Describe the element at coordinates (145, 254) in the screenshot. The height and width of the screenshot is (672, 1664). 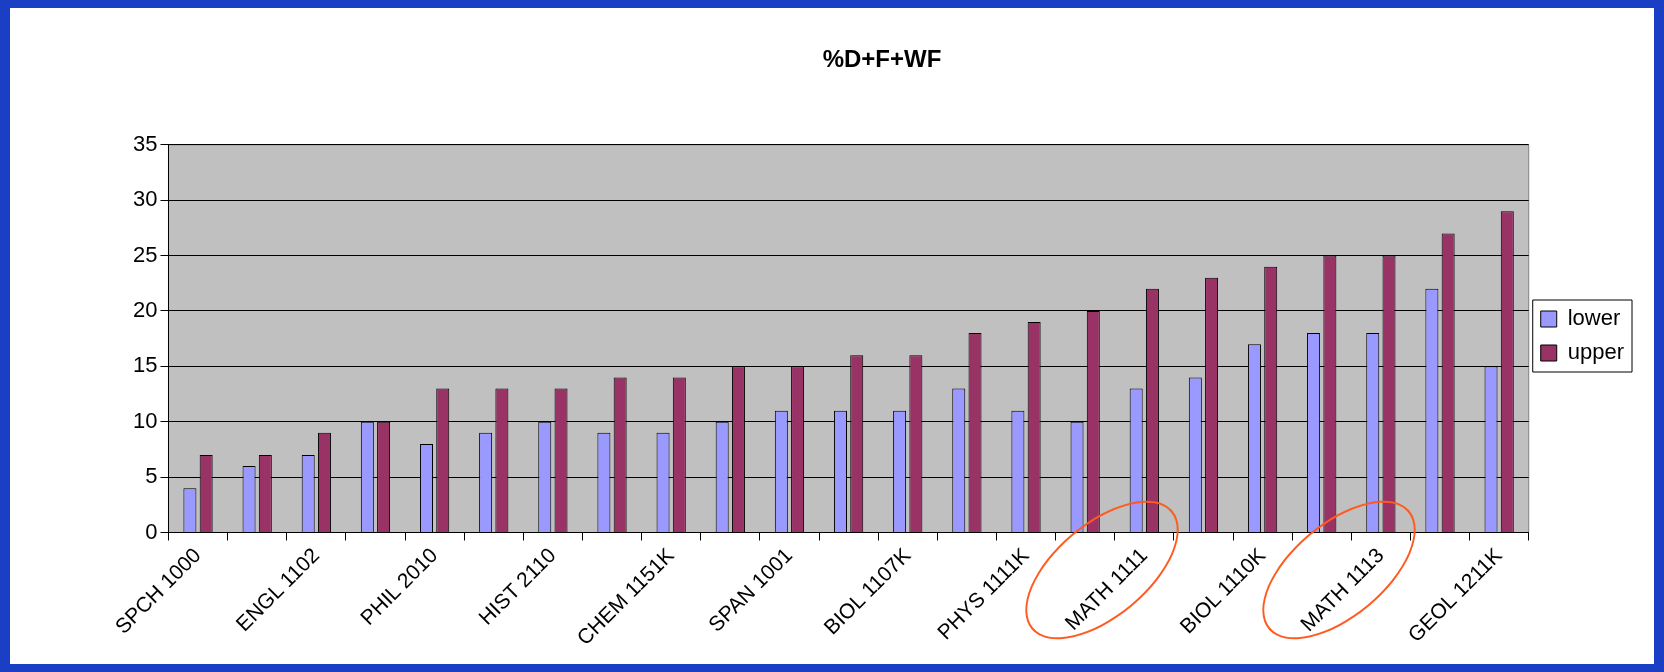
I see `y-tick-label: 25` at that location.